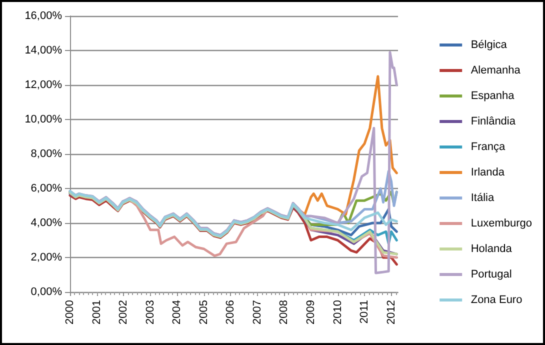  What do you see at coordinates (364, 312) in the screenshot?
I see `x-tick-label: 2011` at bounding box center [364, 312].